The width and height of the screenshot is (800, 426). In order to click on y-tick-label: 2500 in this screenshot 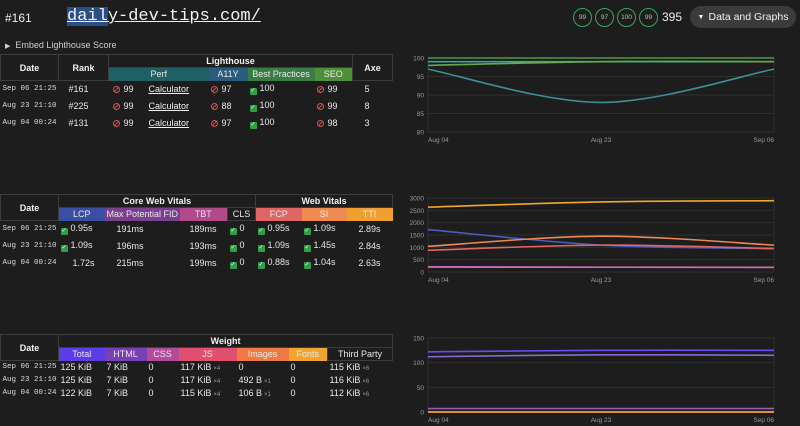, I will do `click(417, 211)`.